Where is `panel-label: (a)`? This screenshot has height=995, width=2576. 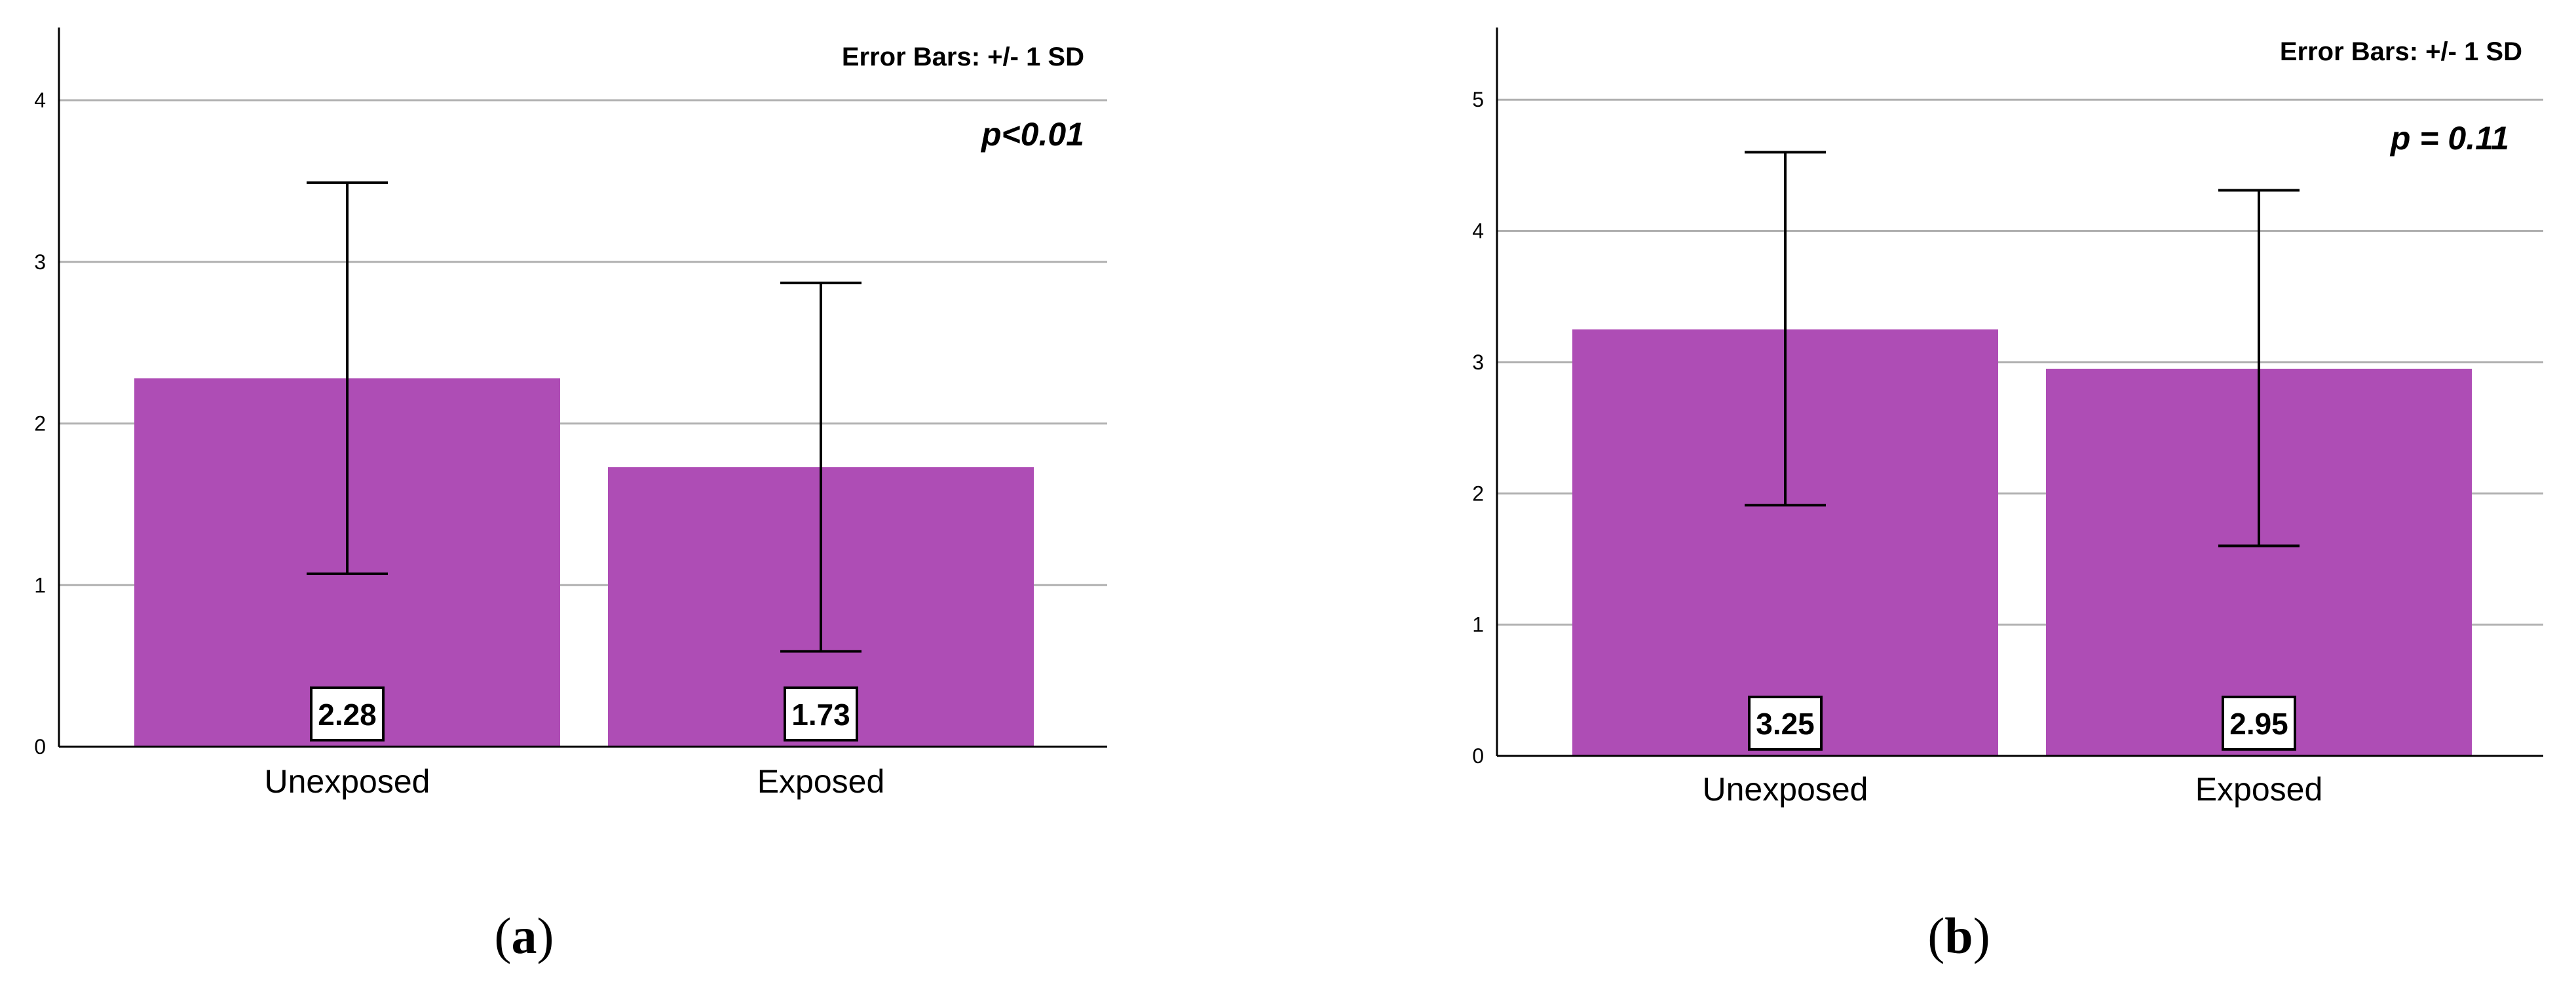
panel-label: (a) is located at coordinates (524, 935).